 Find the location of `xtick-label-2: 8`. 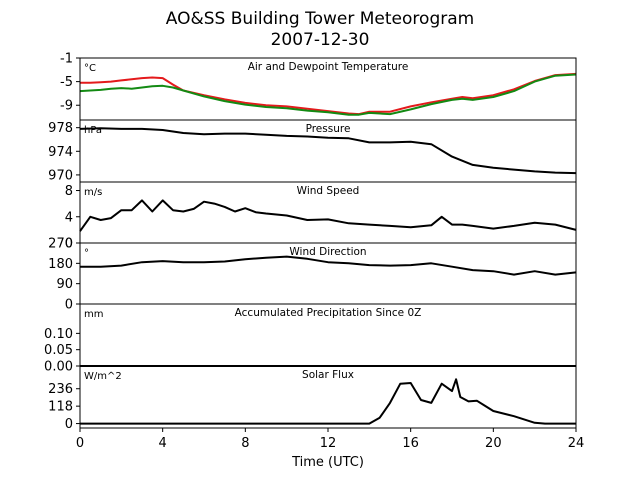

xtick-label-2: 8 is located at coordinates (245, 443).